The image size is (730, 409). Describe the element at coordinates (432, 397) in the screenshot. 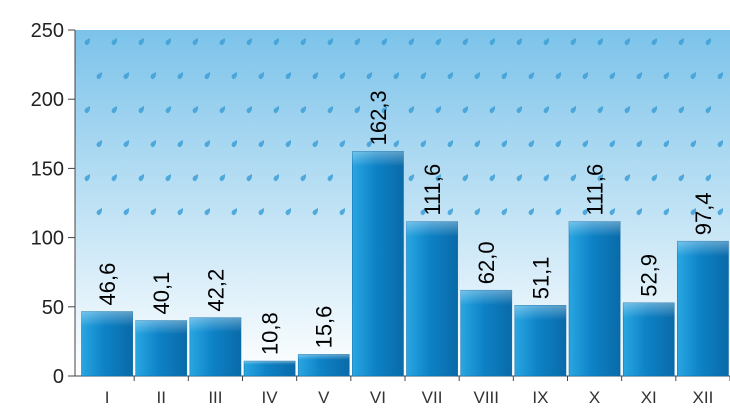

I see `x-category-label: VII` at that location.